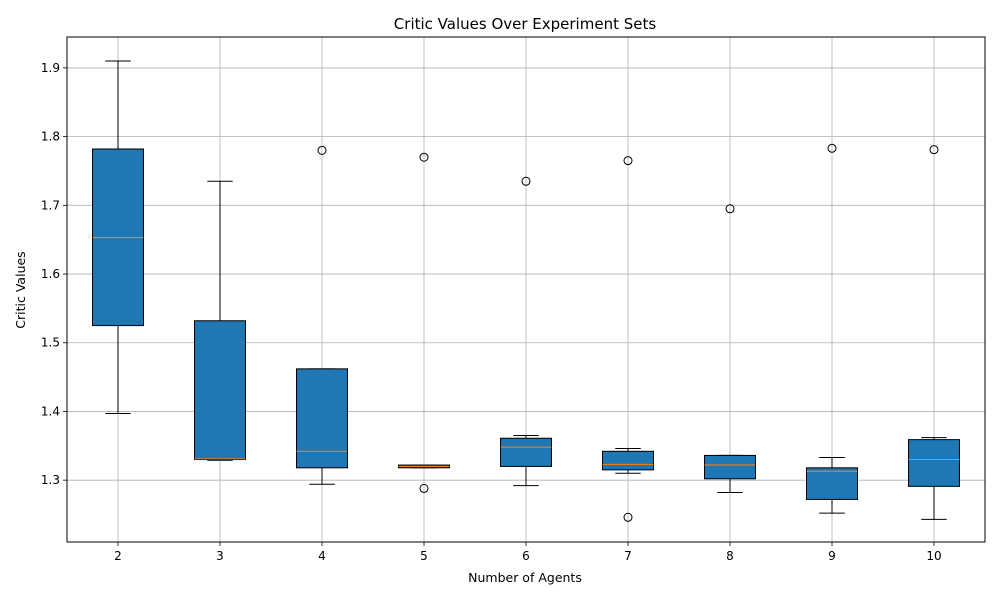 The width and height of the screenshot is (1000, 600). What do you see at coordinates (50, 68) in the screenshot?
I see `y-tick-label: 1.9` at bounding box center [50, 68].